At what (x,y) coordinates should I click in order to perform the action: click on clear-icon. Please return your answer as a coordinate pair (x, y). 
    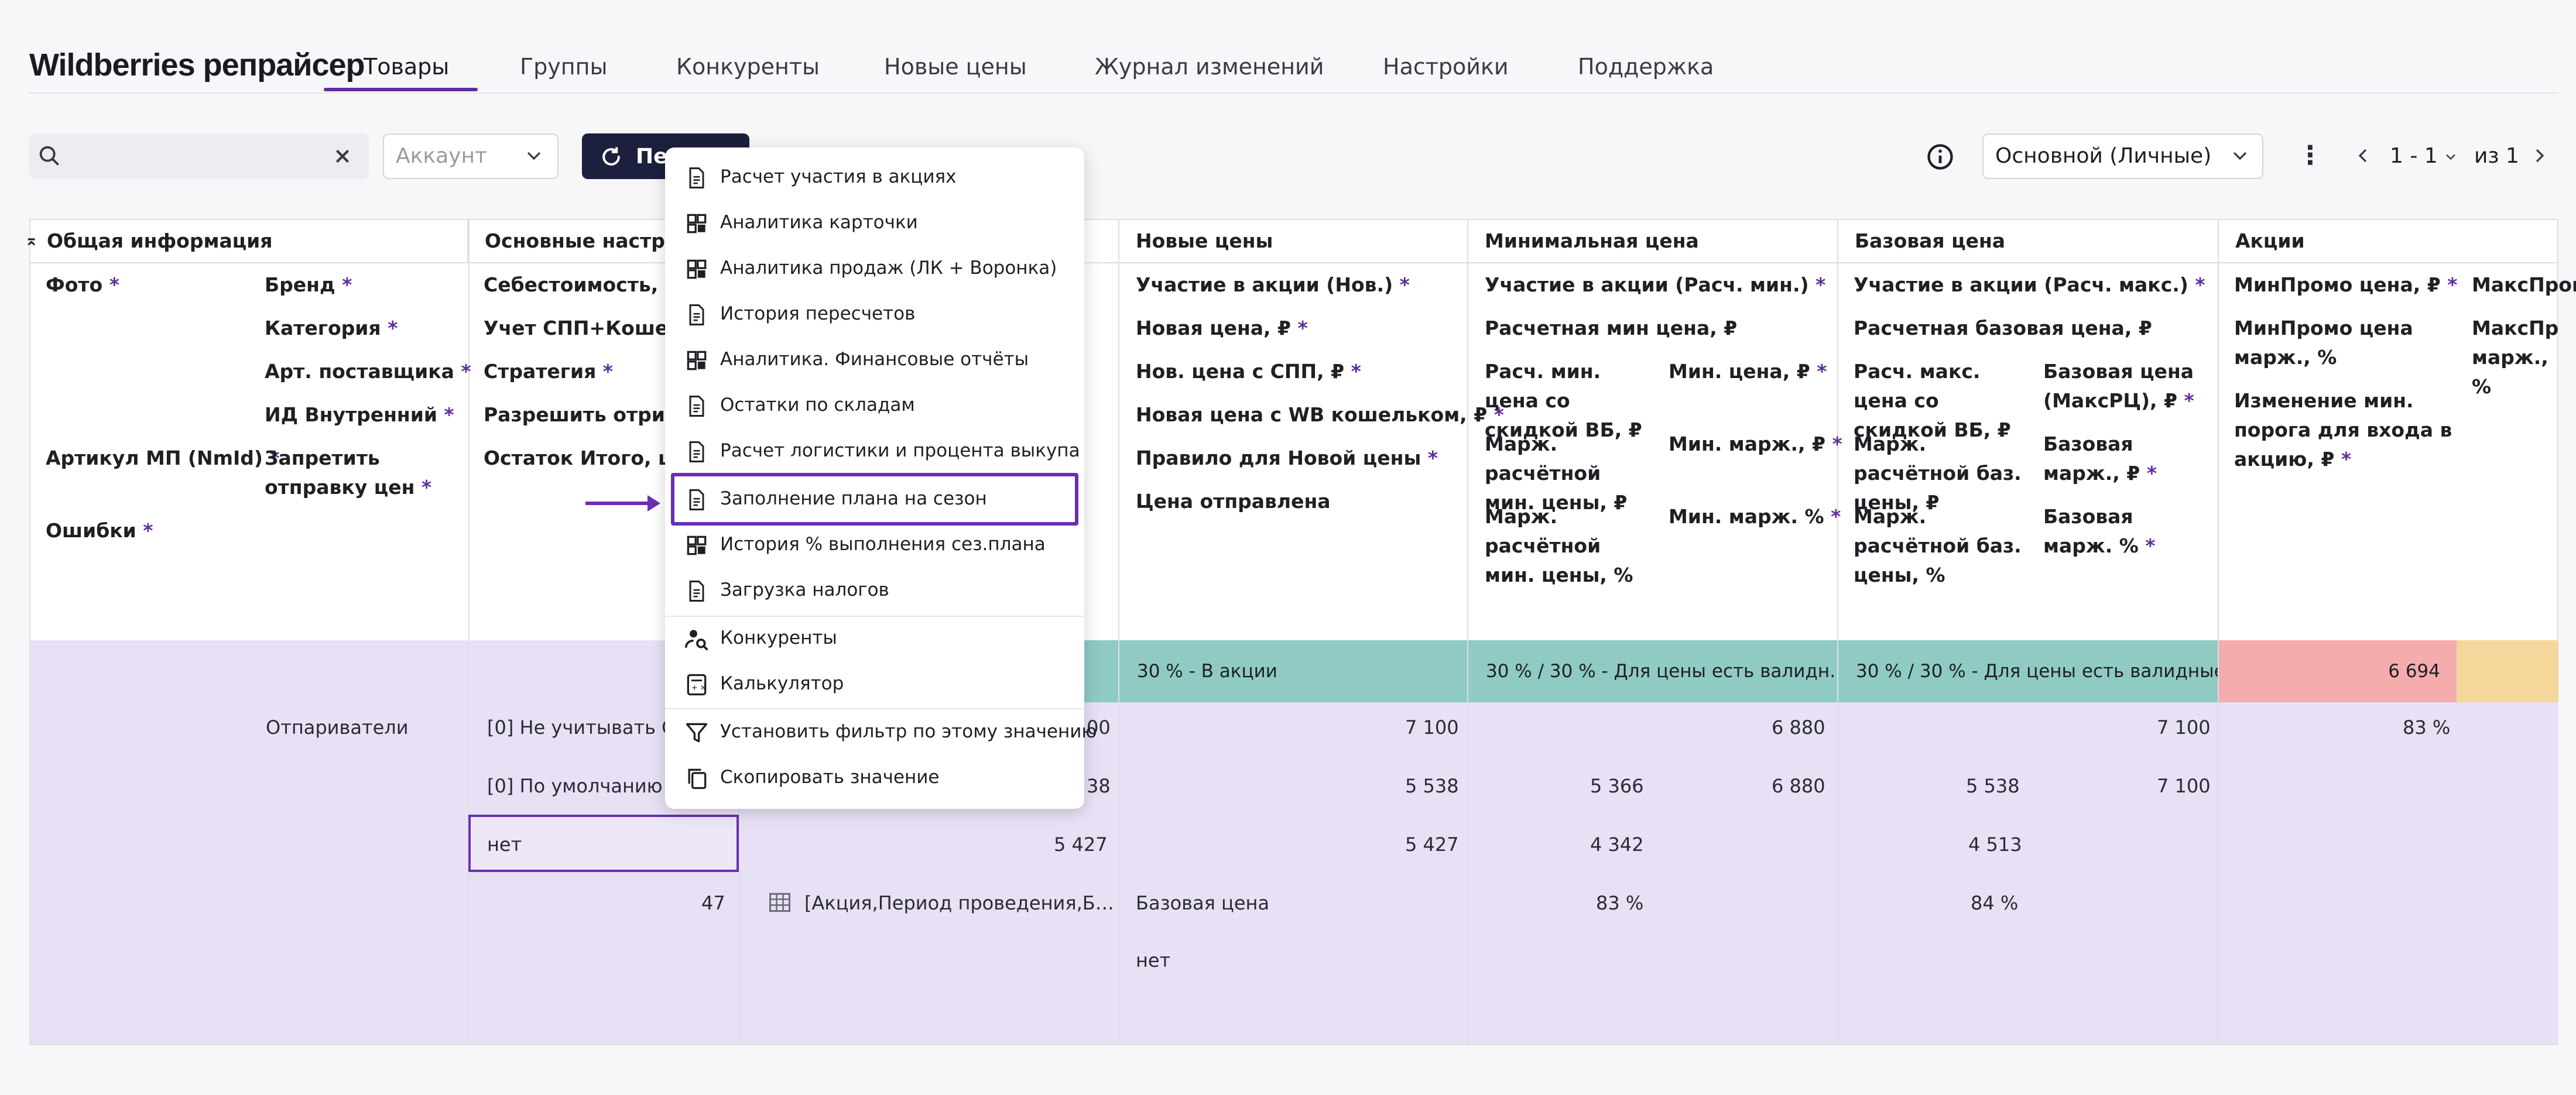
    Looking at the image, I should click on (342, 157).